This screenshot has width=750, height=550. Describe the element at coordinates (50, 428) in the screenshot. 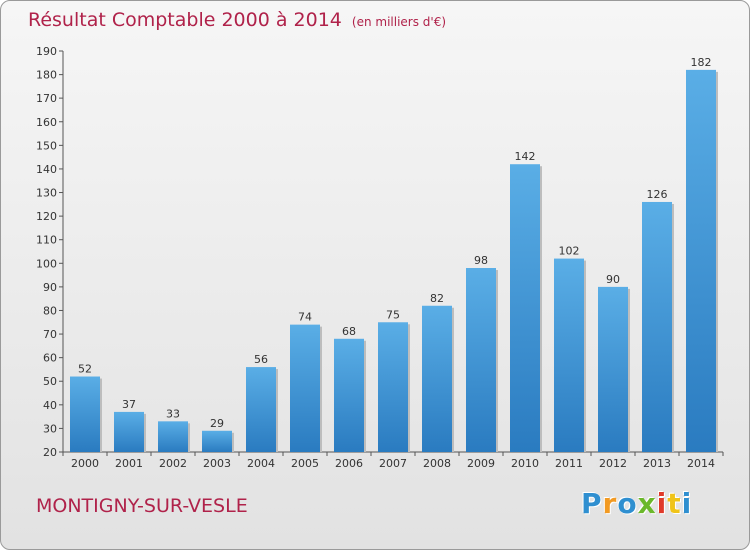

I see `y-tick-label: 30` at that location.